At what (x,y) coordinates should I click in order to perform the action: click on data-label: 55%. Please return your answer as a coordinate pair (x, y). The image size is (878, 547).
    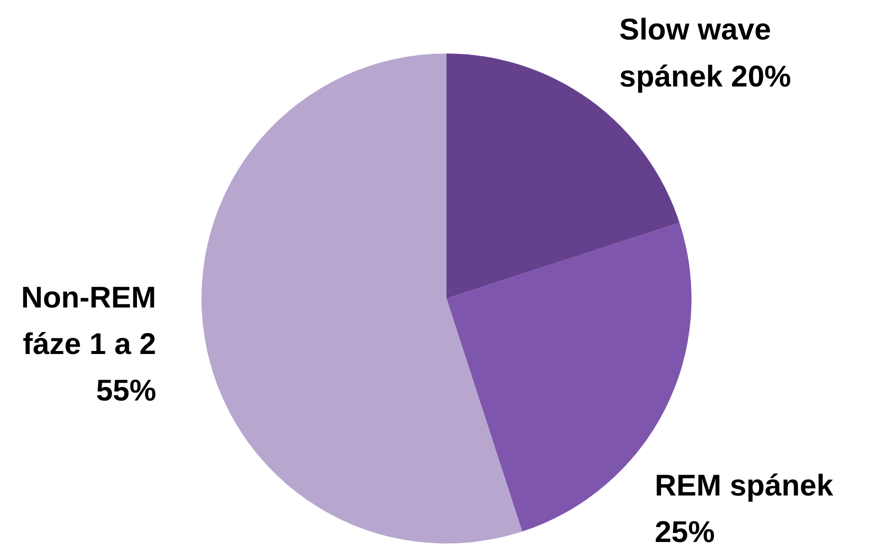
    Looking at the image, I should click on (126, 391).